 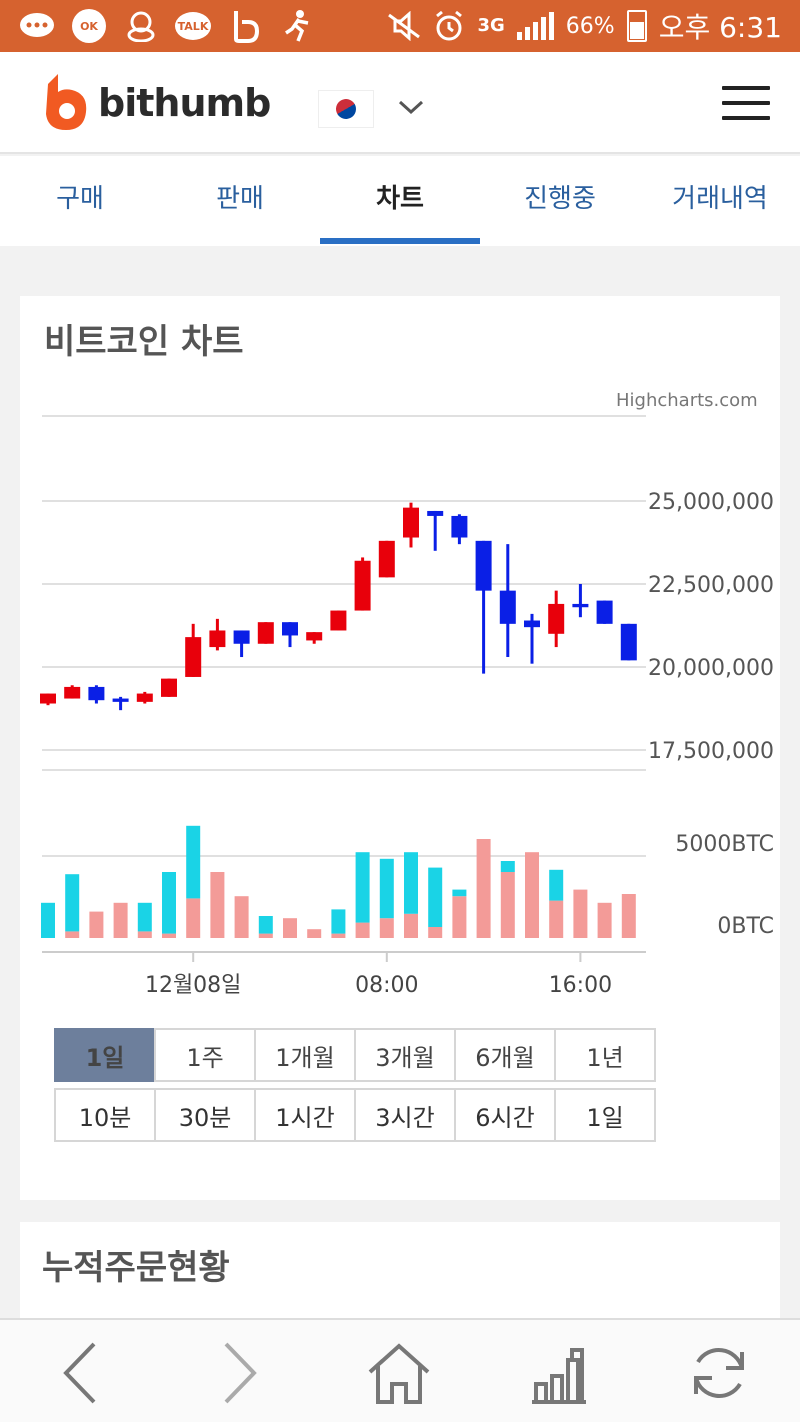 I want to click on interval-button-10min: 10분, so click(x=105, y=1115).